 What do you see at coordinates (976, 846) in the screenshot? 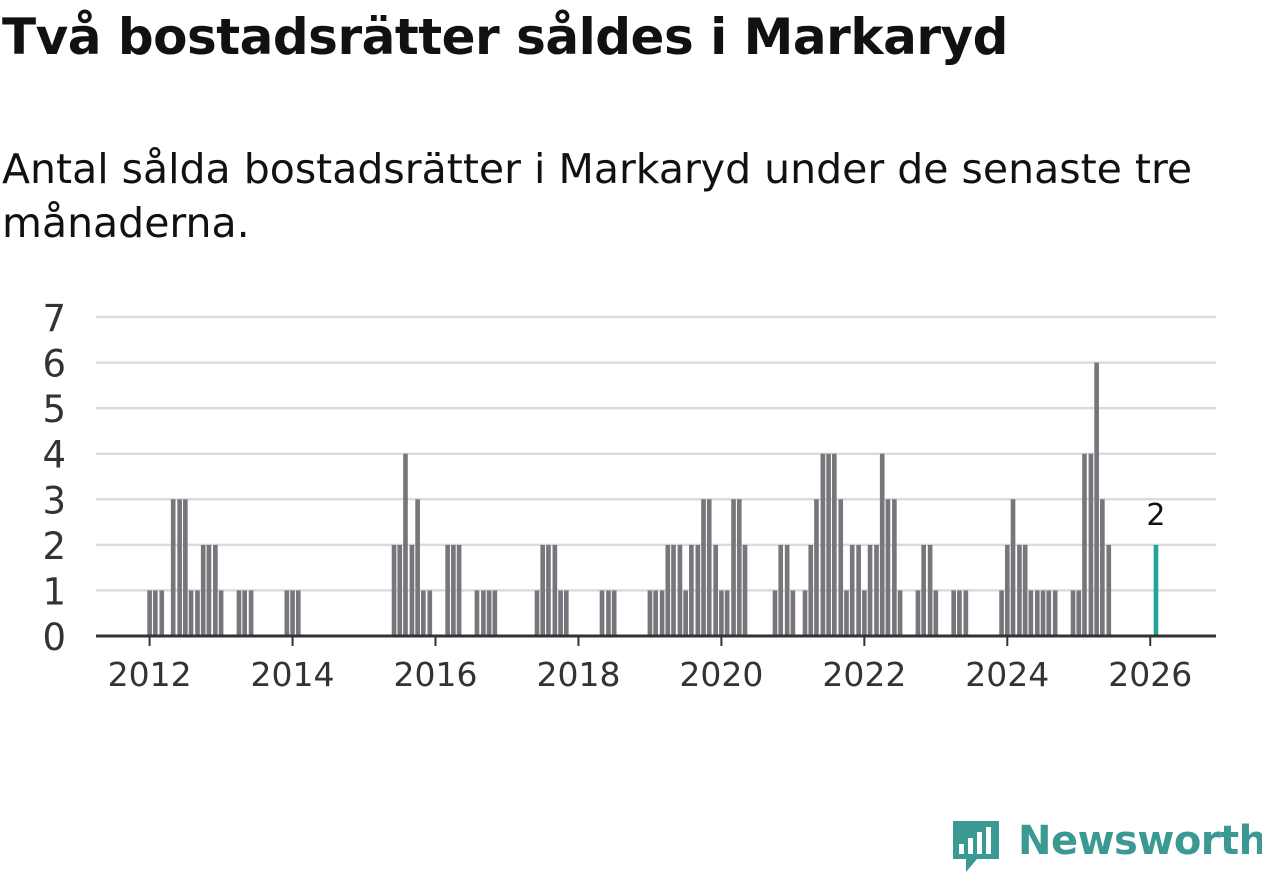
I see `bar-chart-speech-bubble-icon` at bounding box center [976, 846].